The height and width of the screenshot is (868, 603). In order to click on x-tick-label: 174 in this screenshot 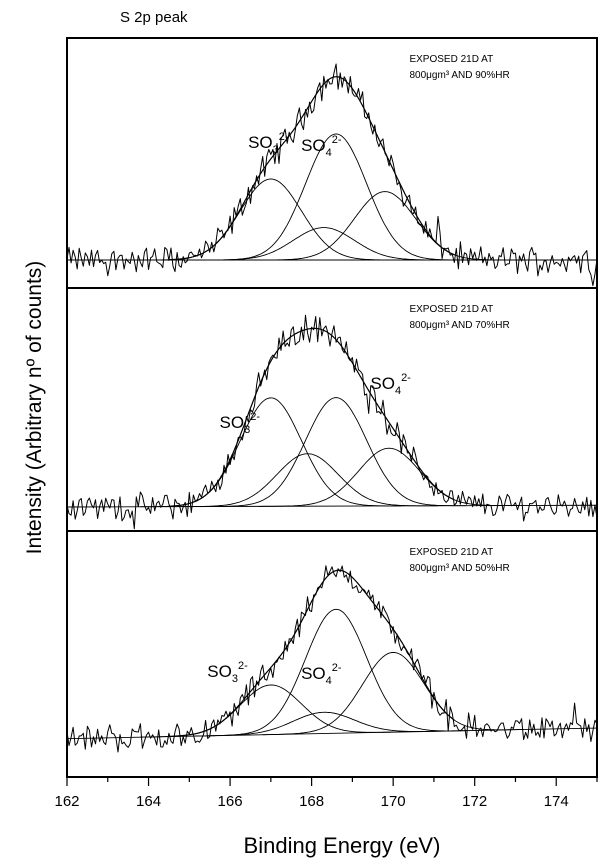, I will do `click(556, 801)`.